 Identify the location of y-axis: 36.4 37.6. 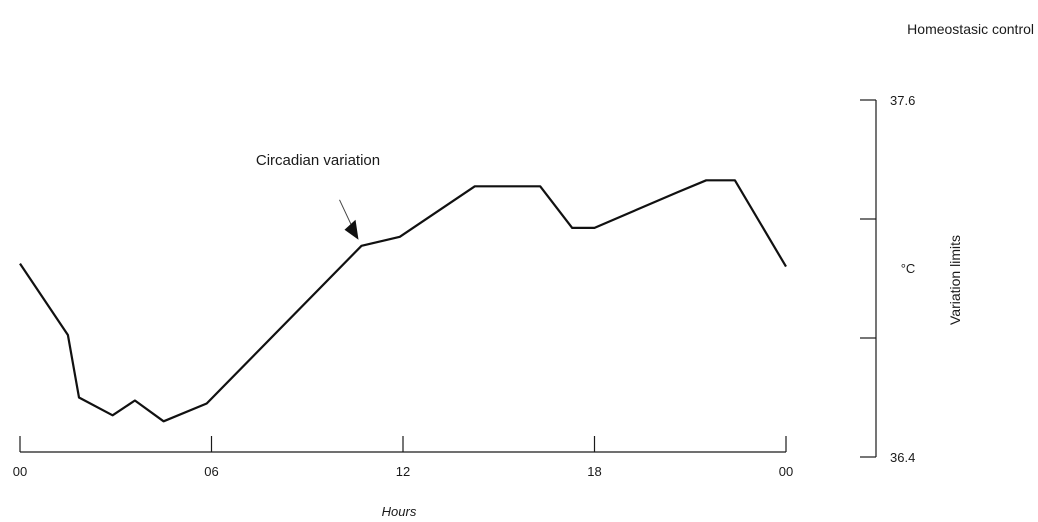
(887, 279).